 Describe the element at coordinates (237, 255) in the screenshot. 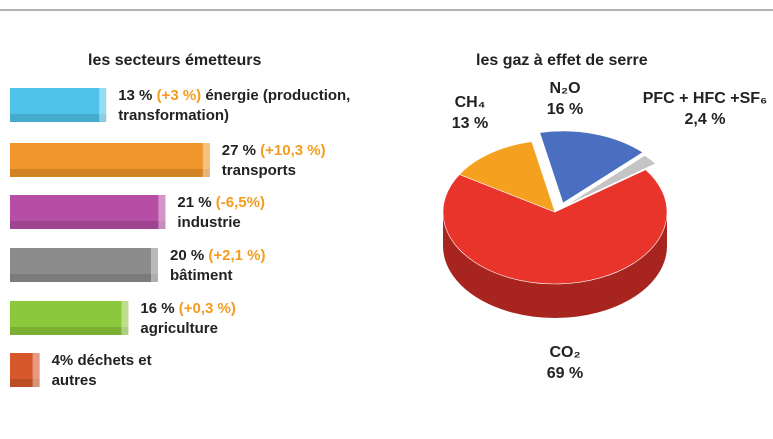

I see `change-label: (+2,1 %)` at that location.